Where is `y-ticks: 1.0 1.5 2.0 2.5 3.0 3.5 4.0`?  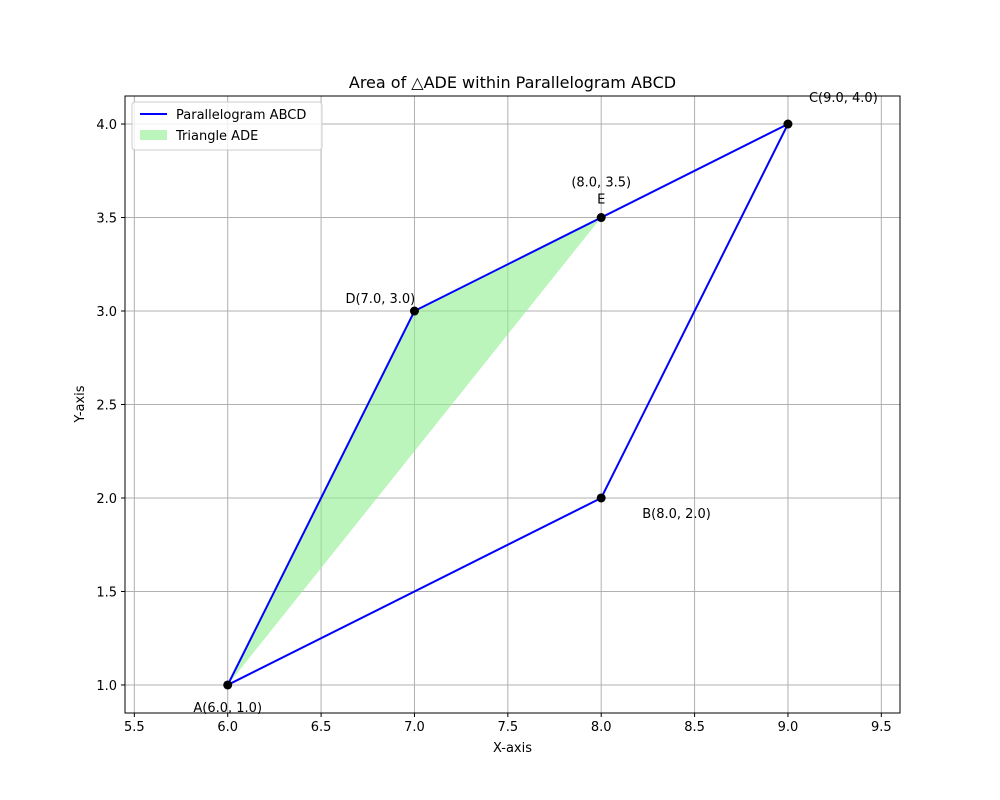
y-ticks: 1.0 1.5 2.0 2.5 3.0 3.5 4.0 is located at coordinates (110, 406).